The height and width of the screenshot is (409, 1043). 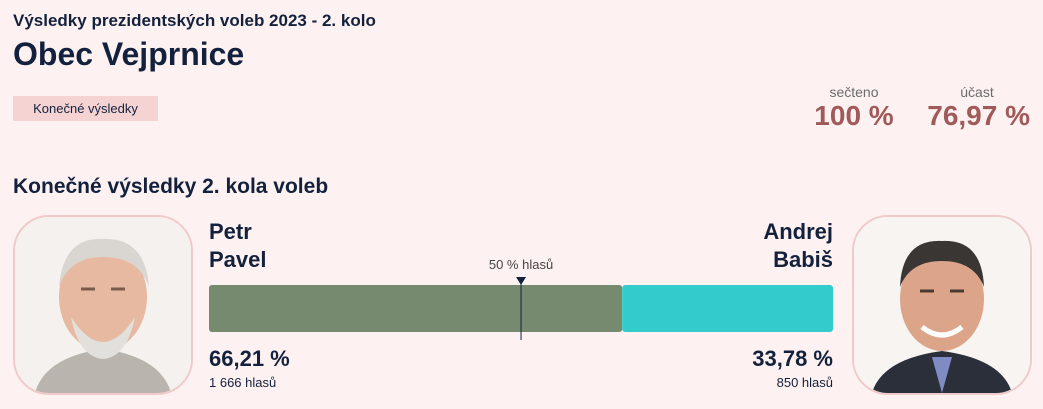 I want to click on midline-marker, so click(x=521, y=281).